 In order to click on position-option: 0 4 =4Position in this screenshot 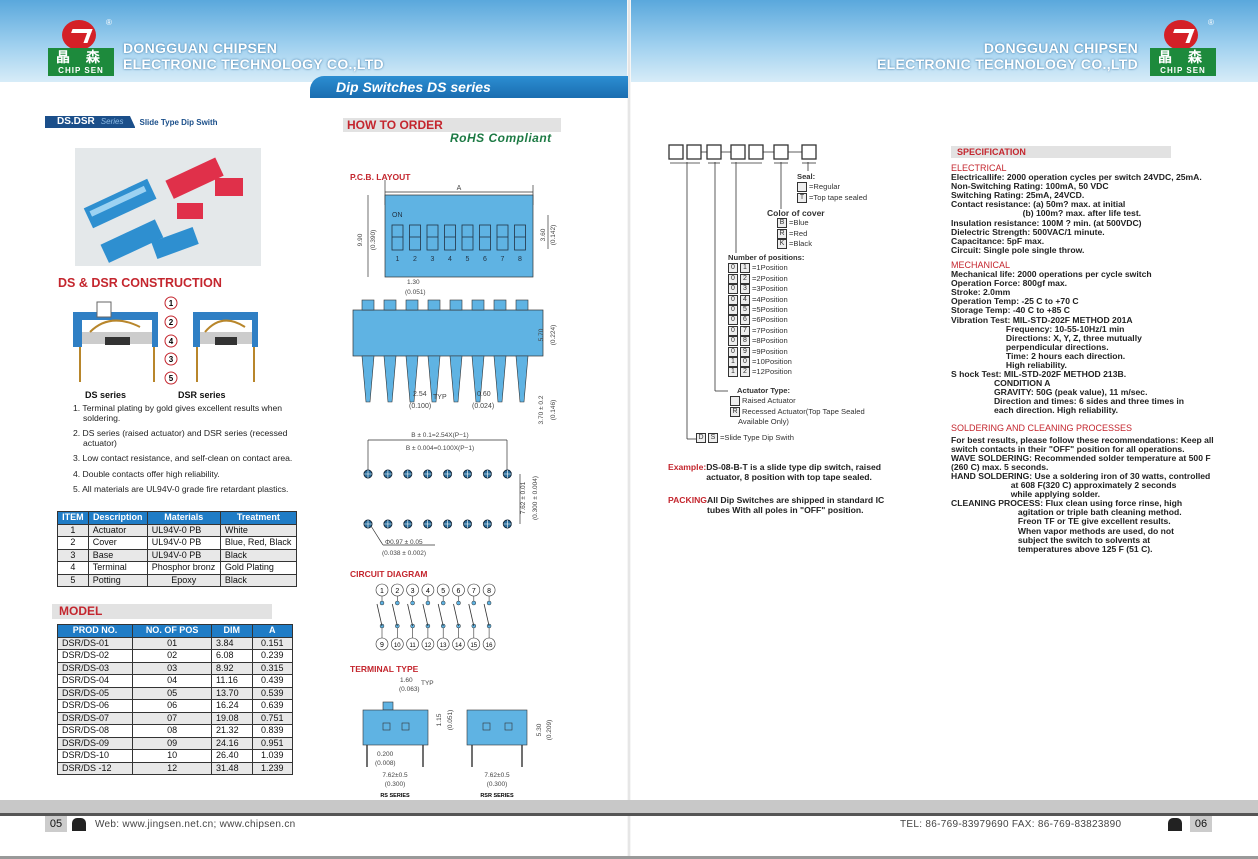, I will do `click(766, 299)`.